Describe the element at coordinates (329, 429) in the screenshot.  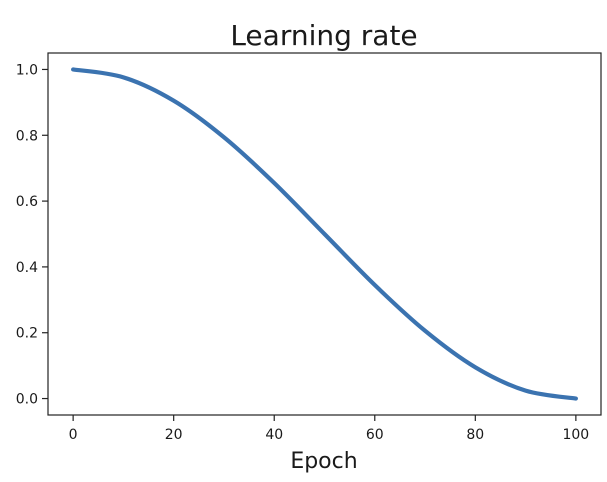
I see `x-axis: 0 20 40 60 80 100` at that location.